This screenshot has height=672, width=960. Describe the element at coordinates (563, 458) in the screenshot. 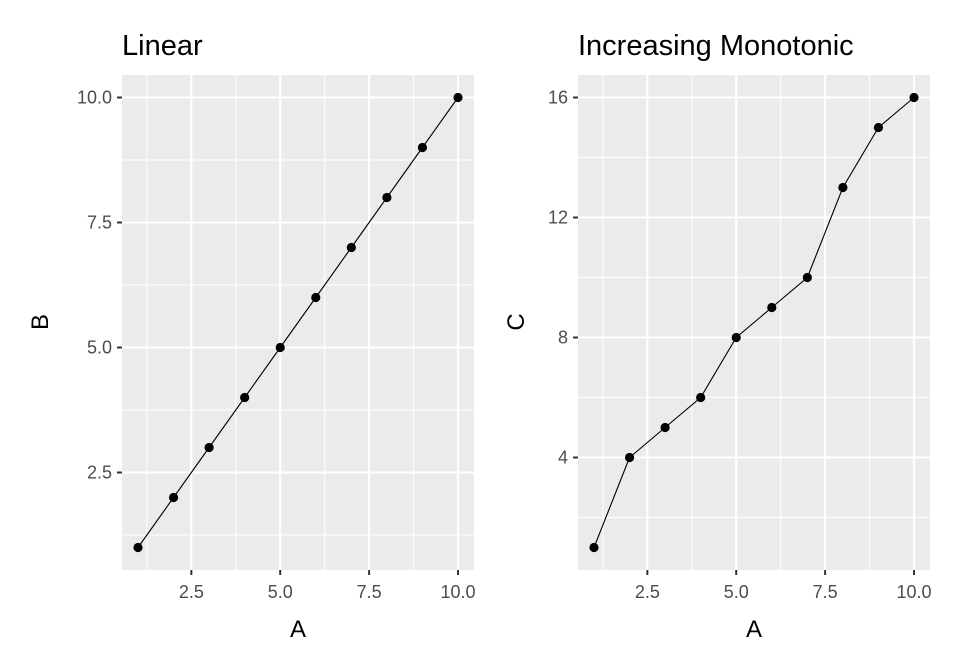

I see `y-tick-label: 4` at that location.